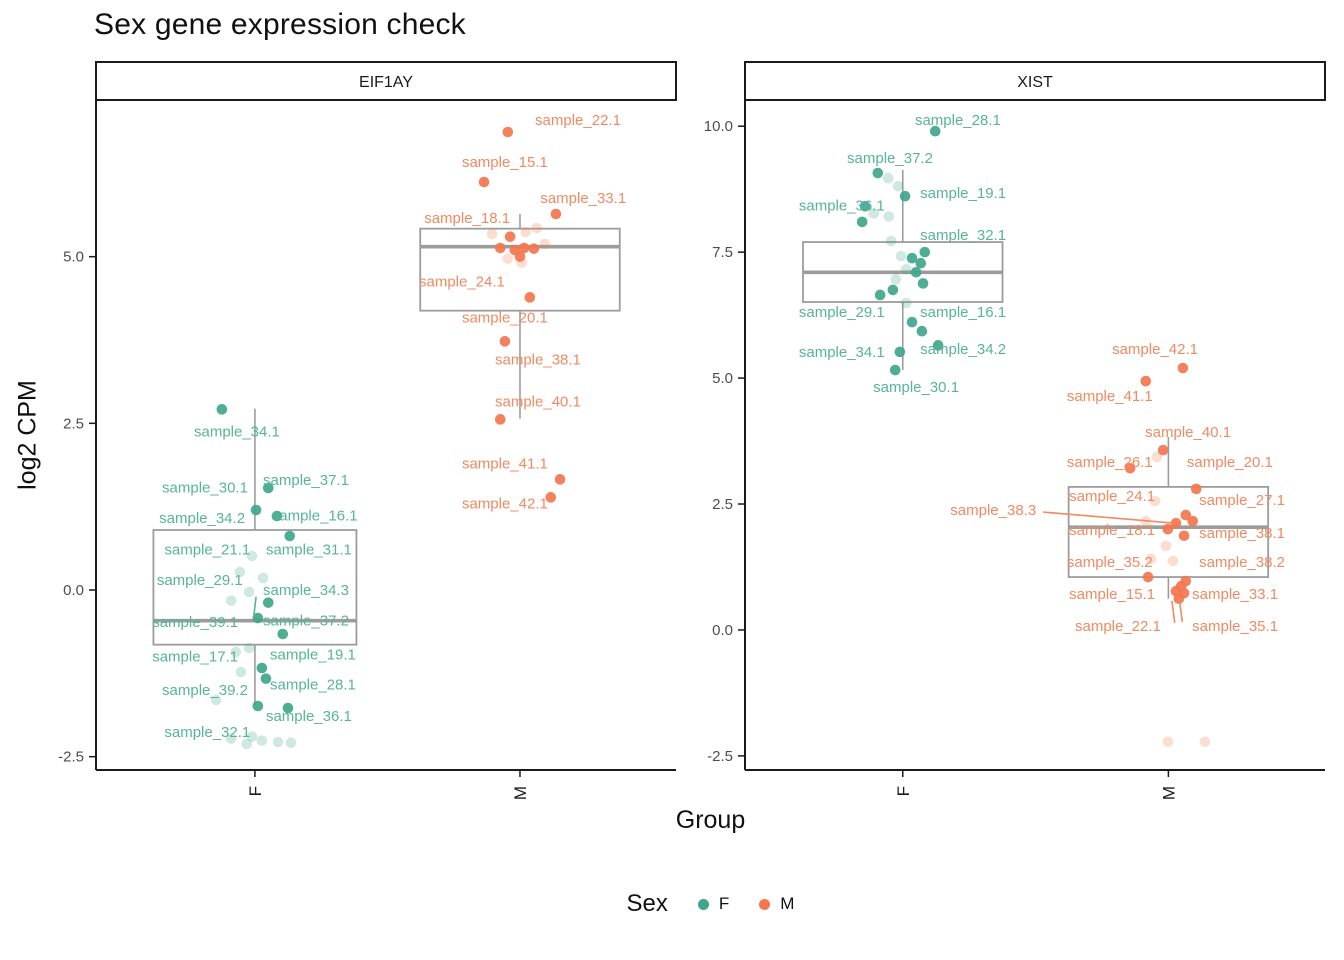 Image resolution: width=1344 pixels, height=960 pixels. I want to click on facet-title: XIST, so click(1035, 82).